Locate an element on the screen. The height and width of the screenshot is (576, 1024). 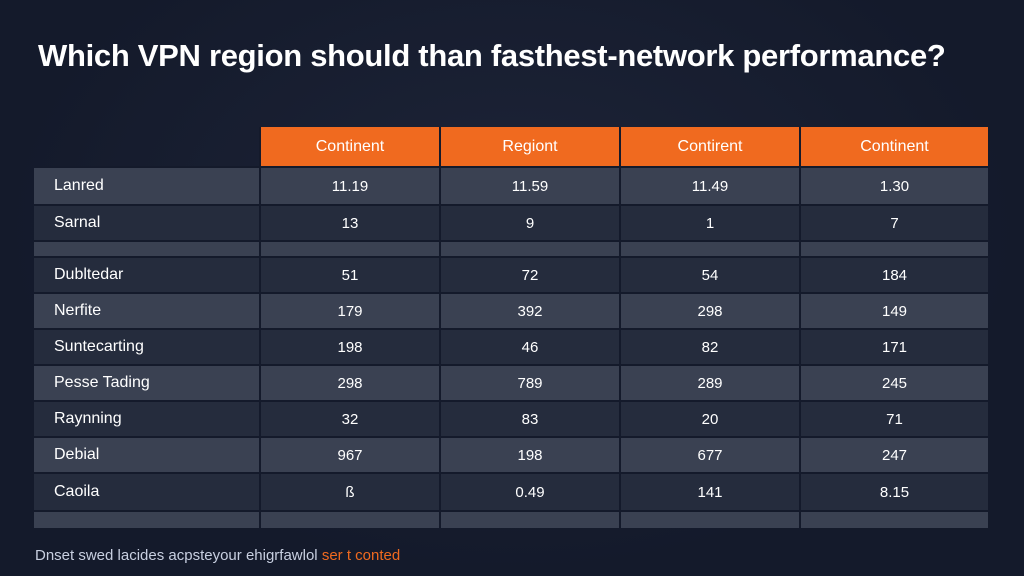
table-row: Caoila ß 0.49 141 8.15 is located at coordinates (511, 491).